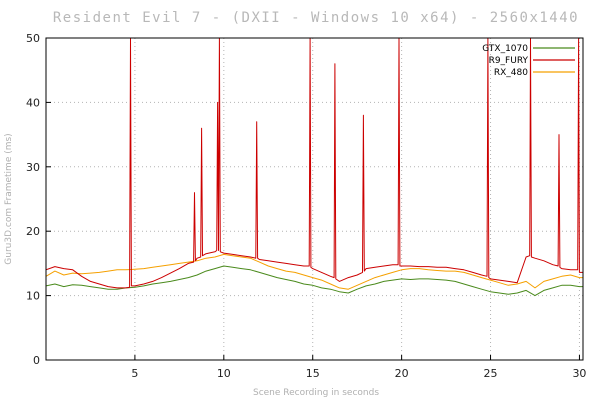 The width and height of the screenshot is (600, 401). I want to click on y-tick-label: 40, so click(33, 102).